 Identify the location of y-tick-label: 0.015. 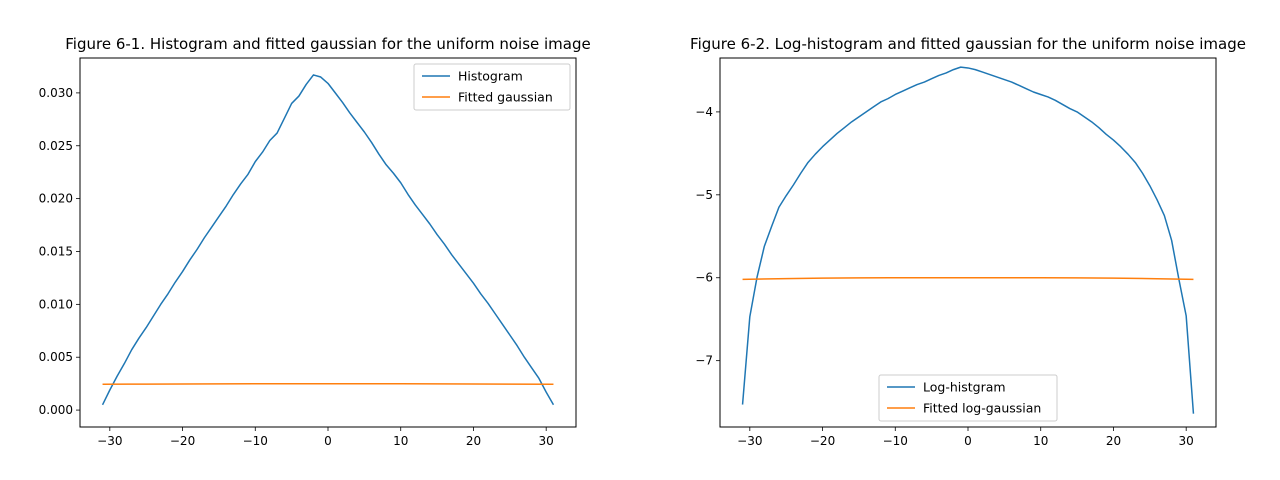
(56, 251).